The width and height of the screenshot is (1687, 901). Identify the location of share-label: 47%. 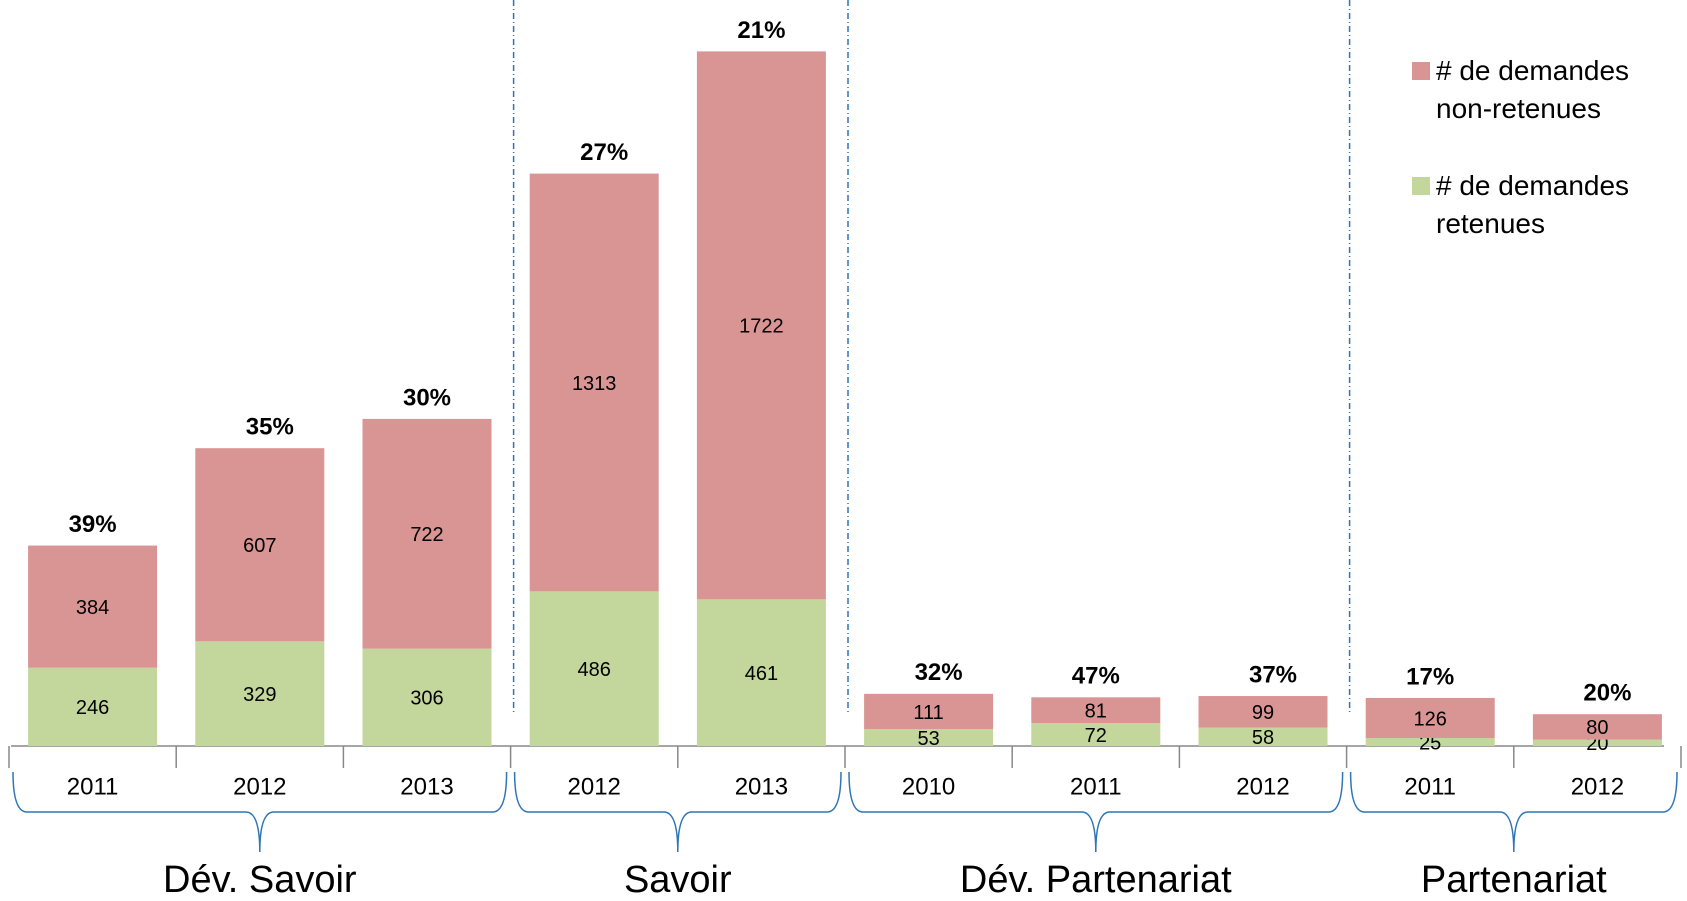
(1096, 676).